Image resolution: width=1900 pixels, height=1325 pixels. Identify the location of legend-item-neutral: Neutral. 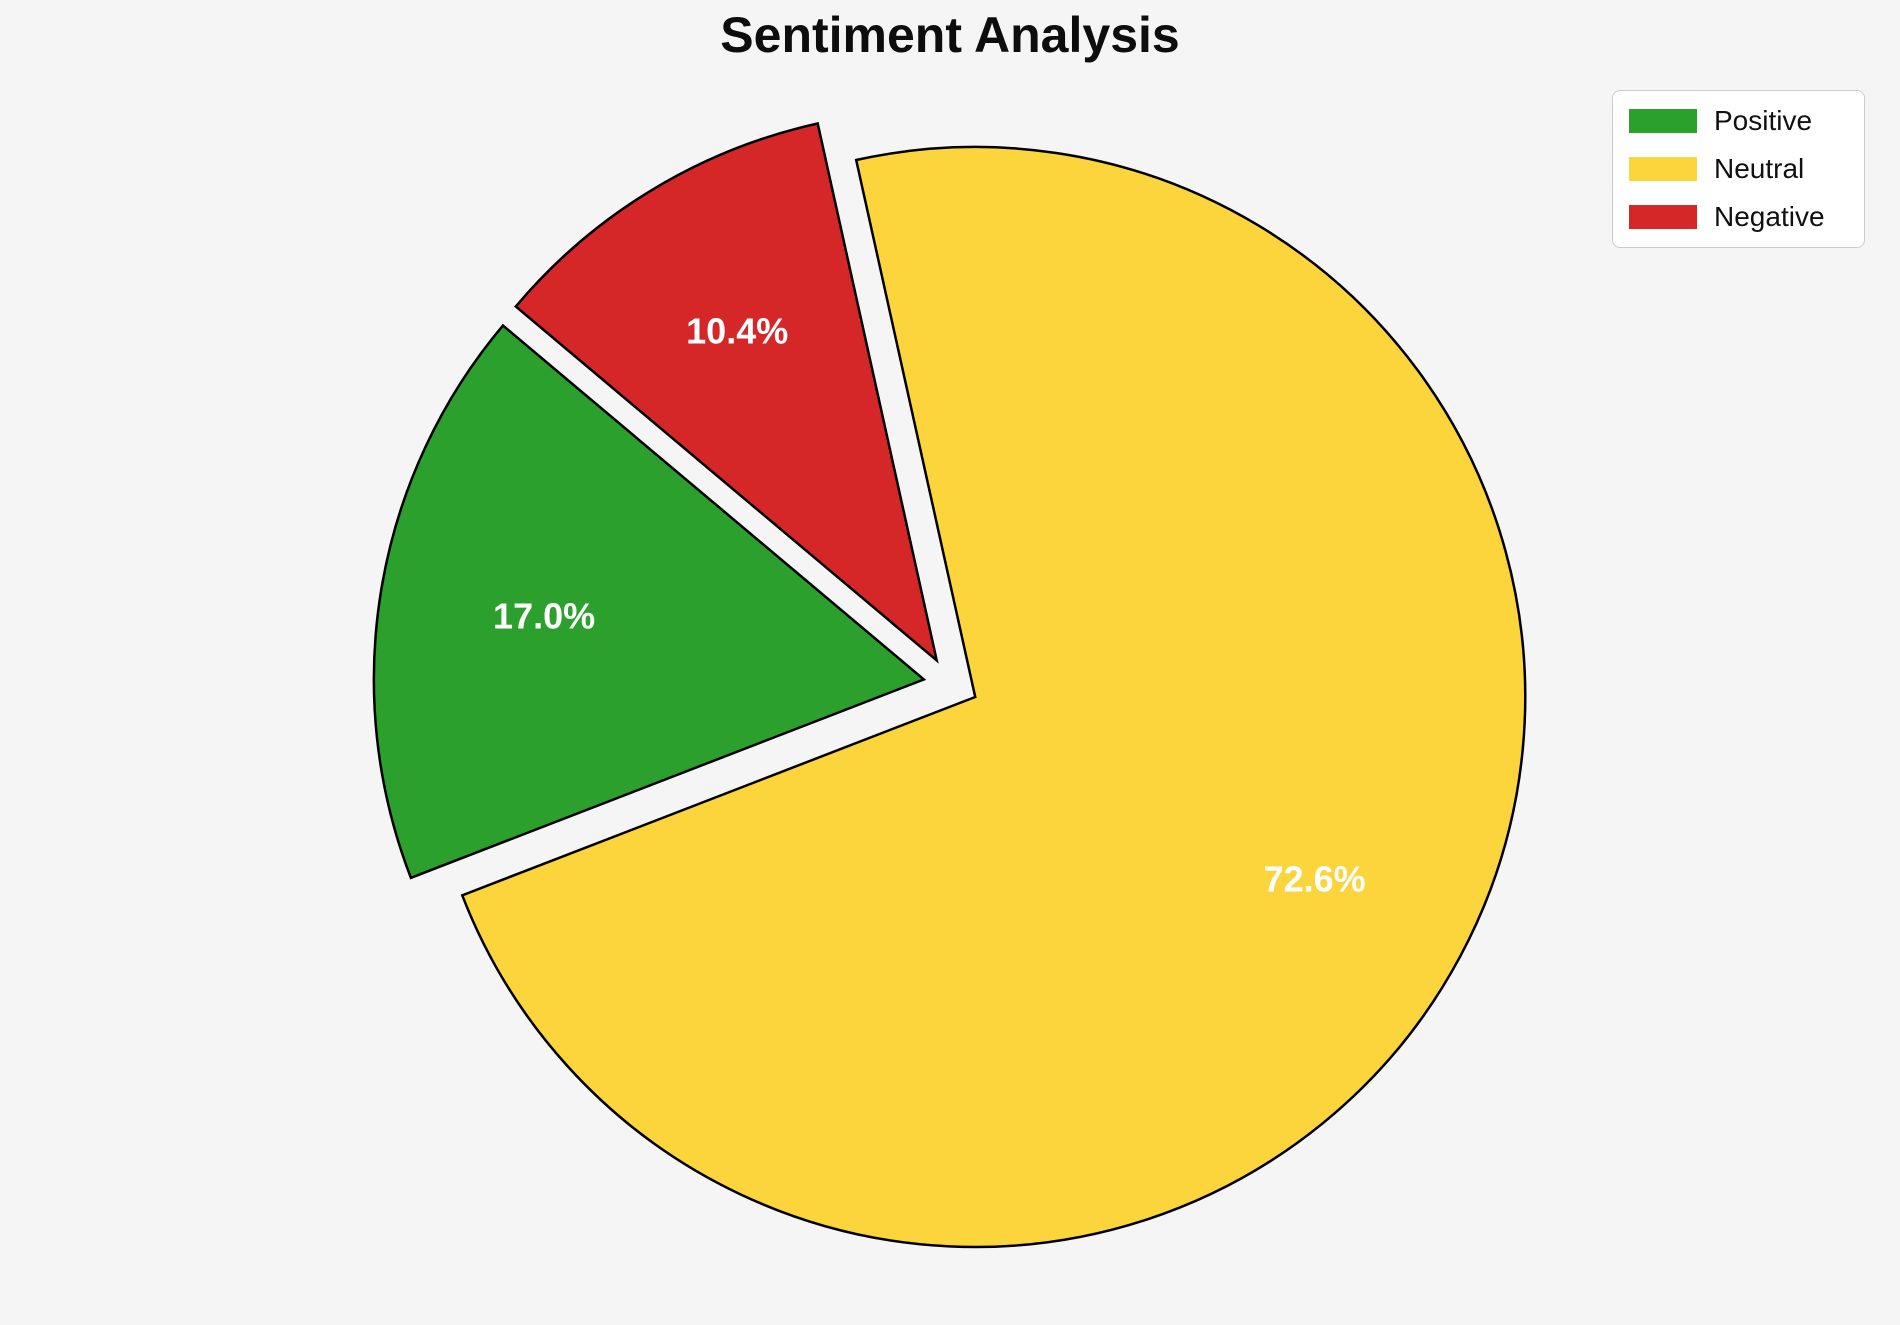
(1738, 169).